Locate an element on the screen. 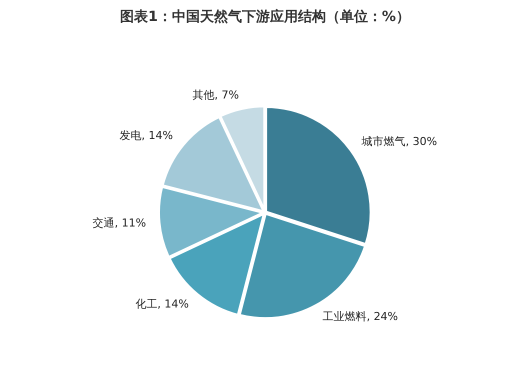 The image size is (530, 371). slice-label: 其他, 7% is located at coordinates (215, 95).